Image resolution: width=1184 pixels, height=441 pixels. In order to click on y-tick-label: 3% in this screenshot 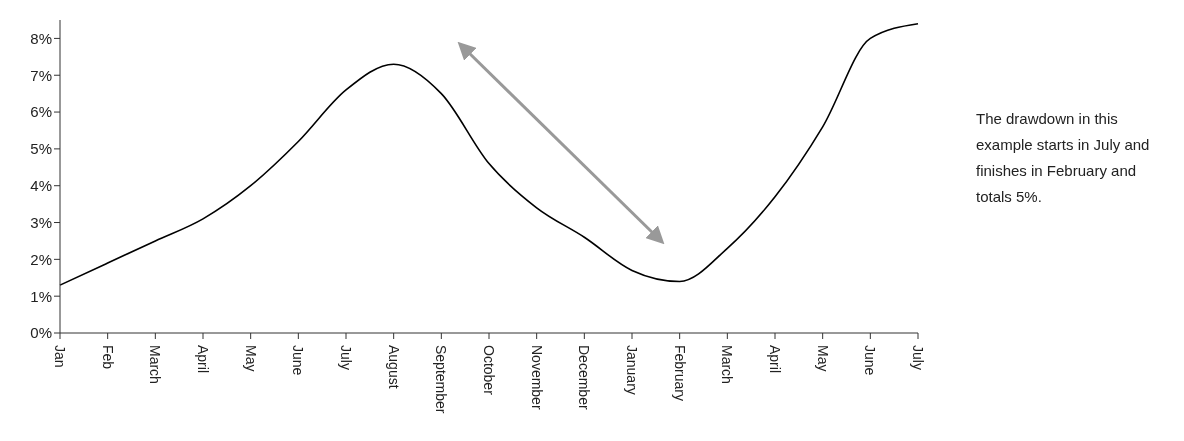, I will do `click(41, 222)`.